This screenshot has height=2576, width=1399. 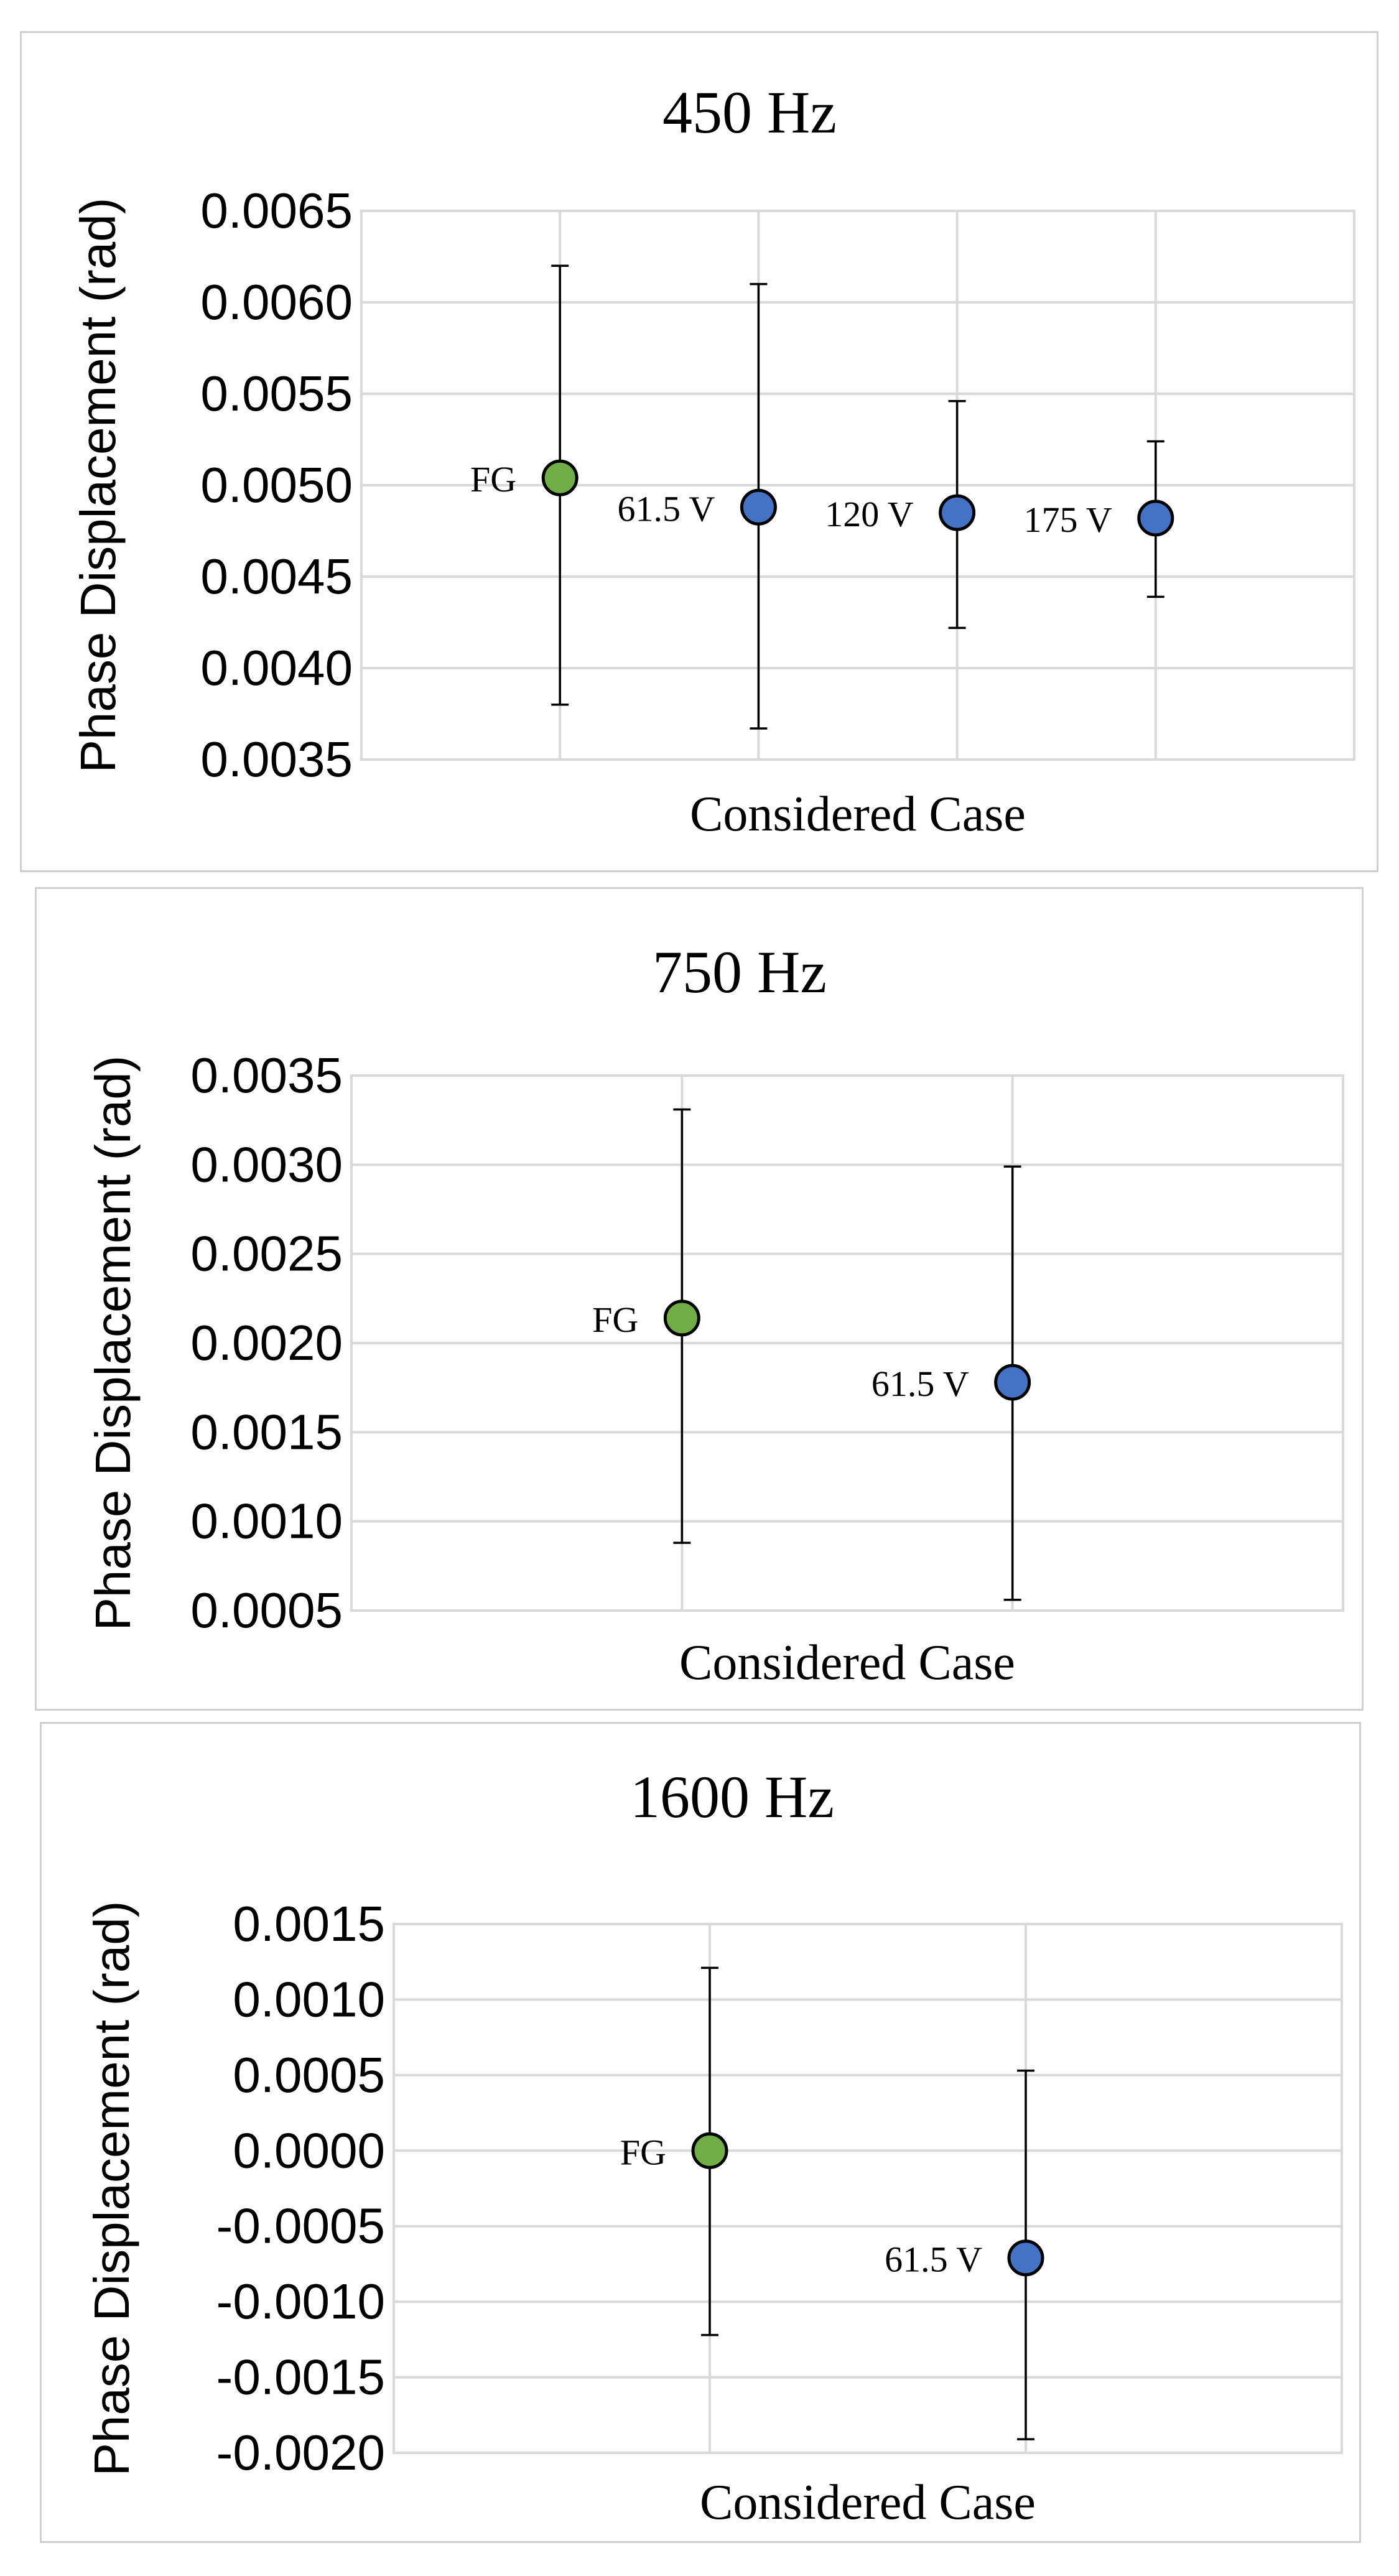 I want to click on y-tick-label: -0.0010, so click(x=301, y=2301).